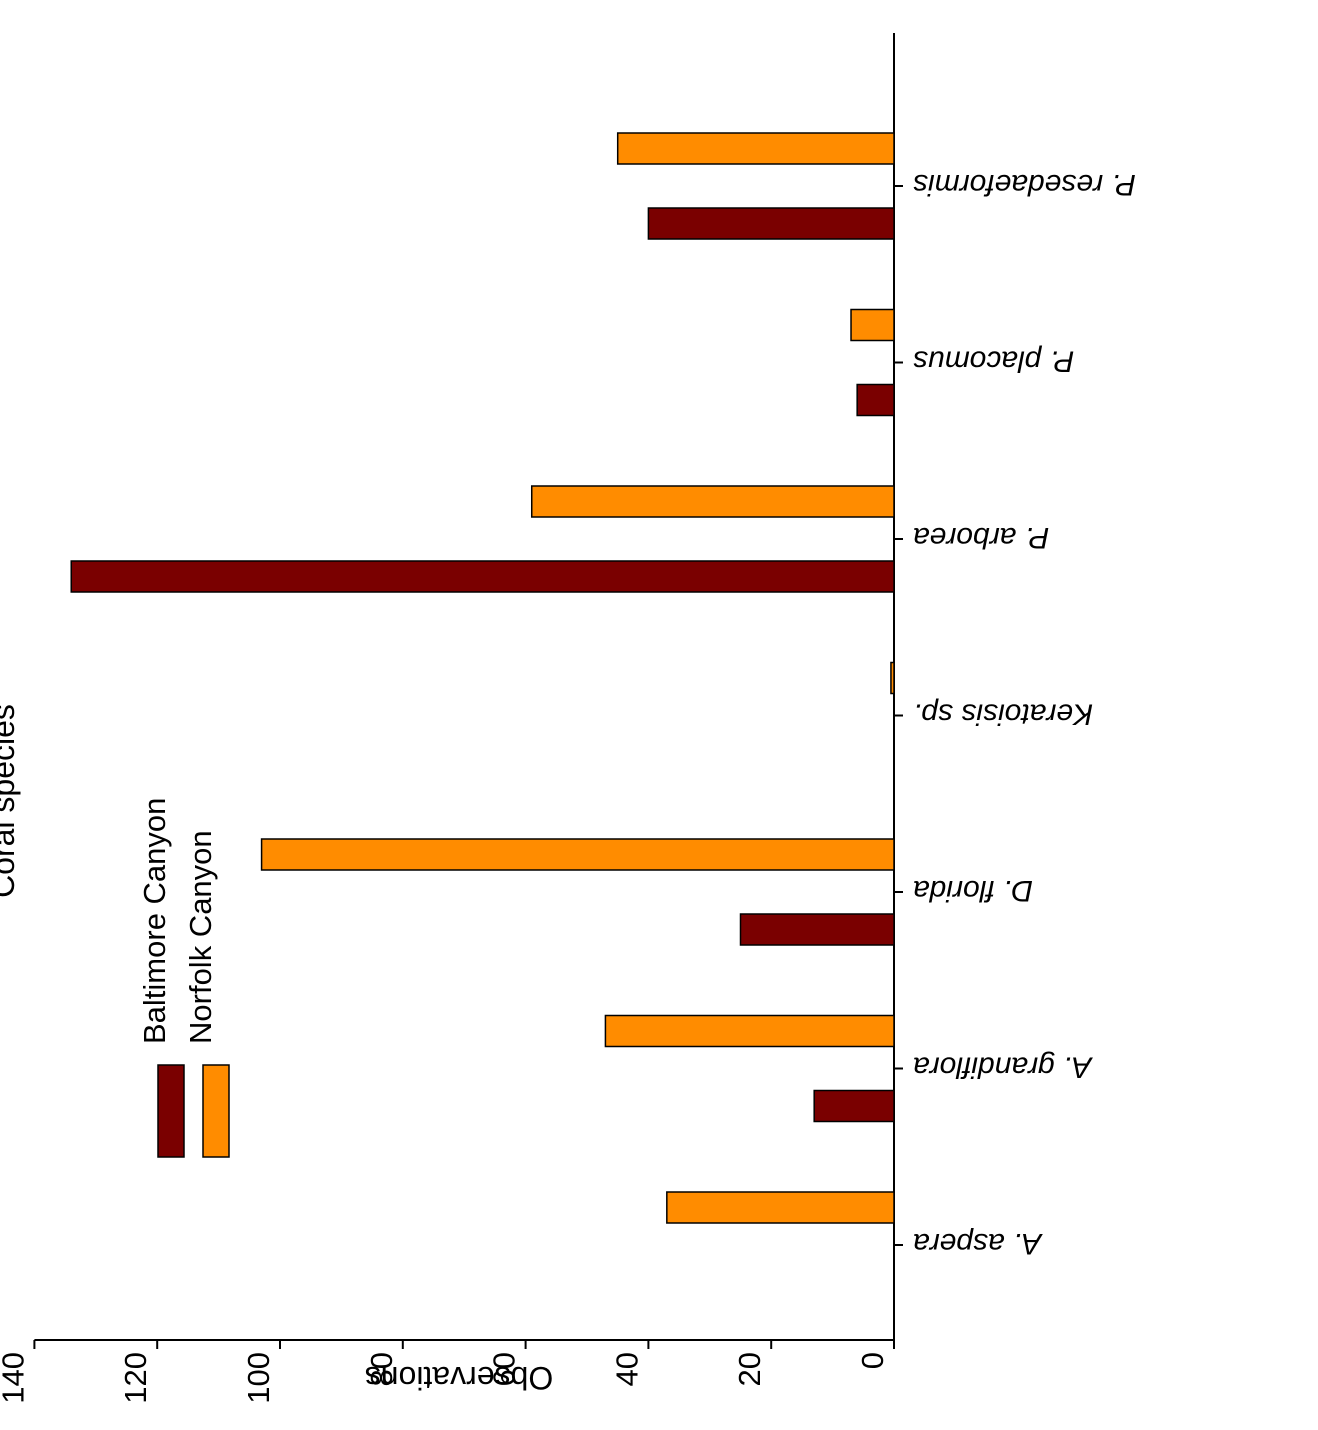 This screenshot has width=1318, height=1430. Describe the element at coordinates (1003, 714) in the screenshot. I see `category-label: Keratoisis sp.` at that location.